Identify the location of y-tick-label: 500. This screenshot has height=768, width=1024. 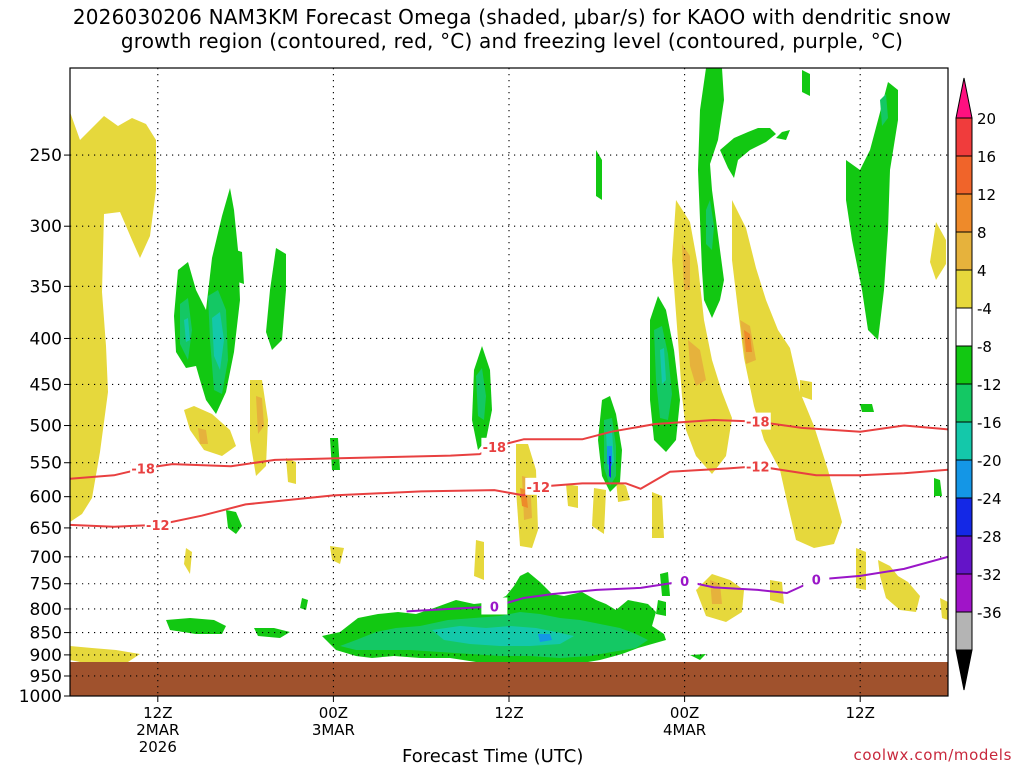
(46, 427).